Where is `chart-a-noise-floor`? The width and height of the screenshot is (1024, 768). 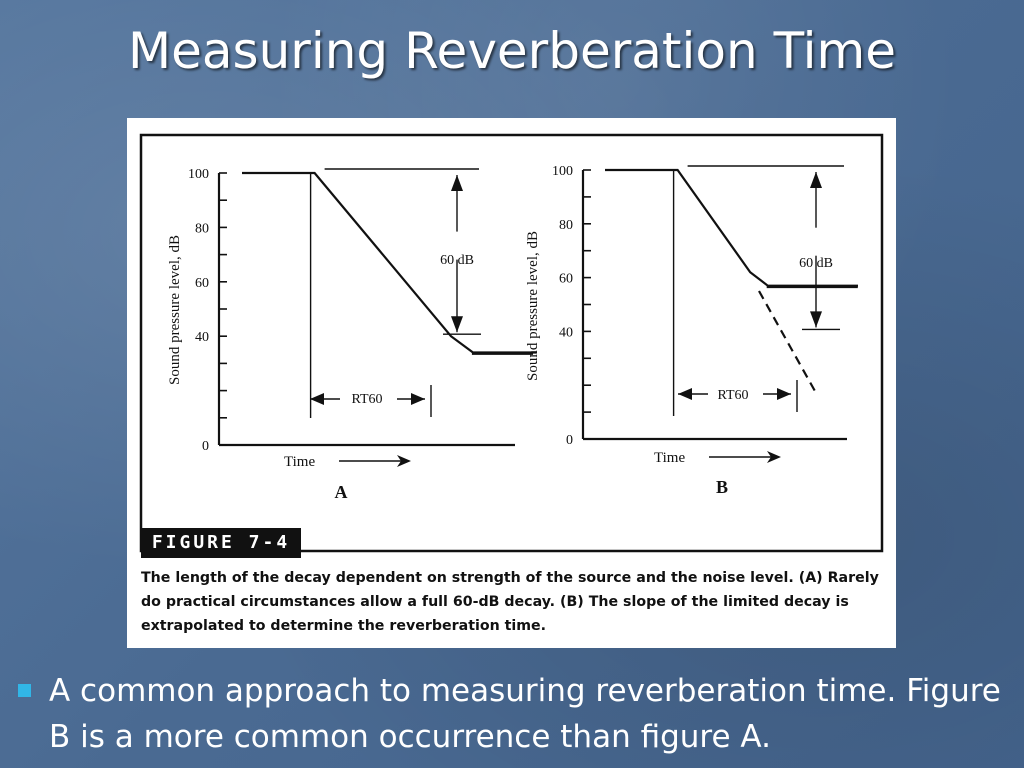 chart-a-noise-floor is located at coordinates (502, 353).